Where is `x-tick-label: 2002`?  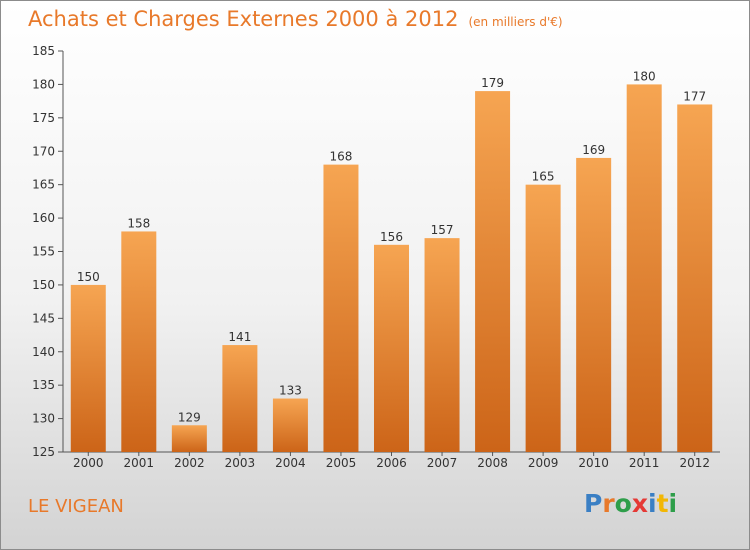
x-tick-label: 2002 is located at coordinates (189, 463).